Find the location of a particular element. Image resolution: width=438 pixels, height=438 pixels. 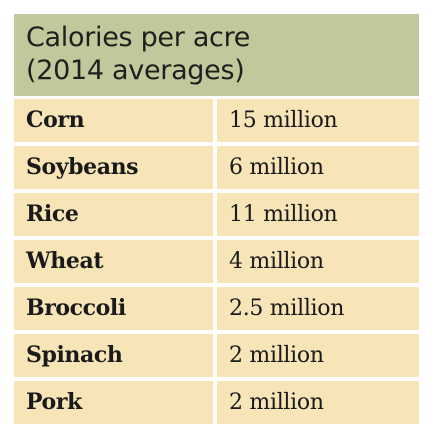

table-row: Rice 11 million is located at coordinates (216, 214).